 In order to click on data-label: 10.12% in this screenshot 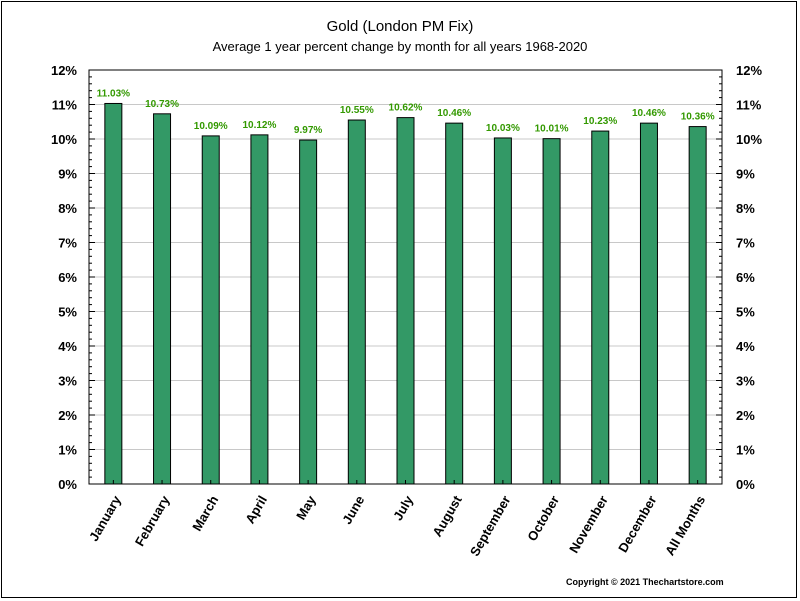, I will do `click(259, 125)`.